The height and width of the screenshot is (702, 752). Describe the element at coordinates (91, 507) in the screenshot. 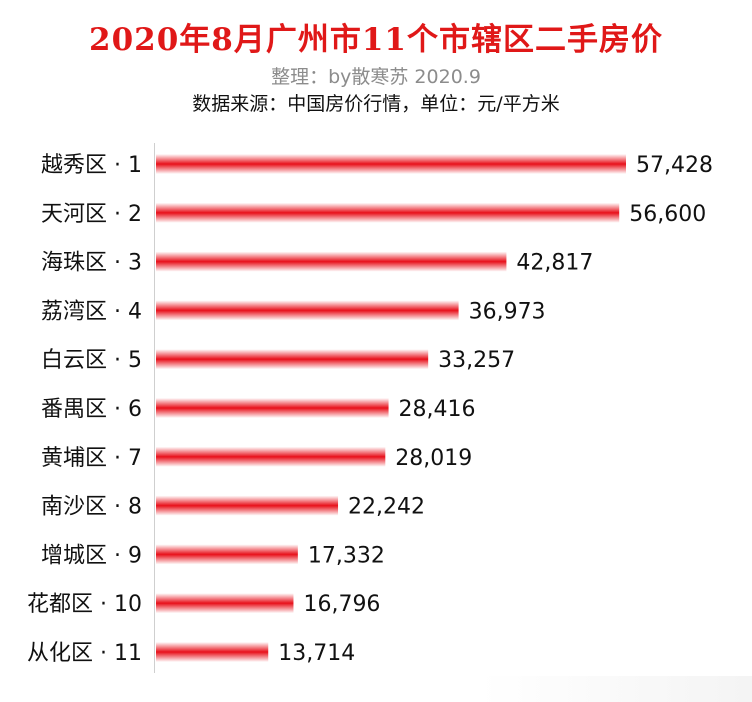

I see `category-label: 南沙区 · 8` at that location.